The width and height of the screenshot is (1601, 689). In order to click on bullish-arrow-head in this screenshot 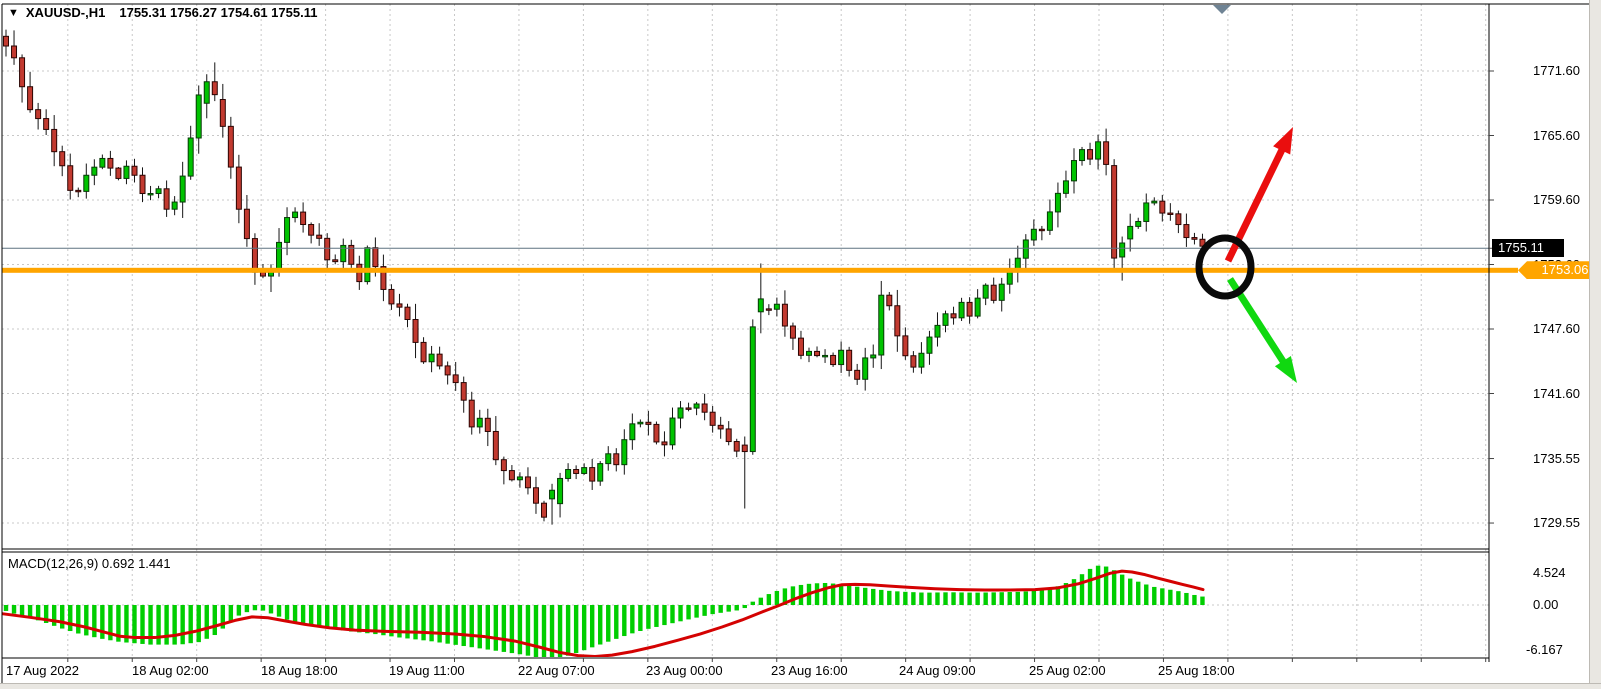, I will do `click(1283, 141)`.